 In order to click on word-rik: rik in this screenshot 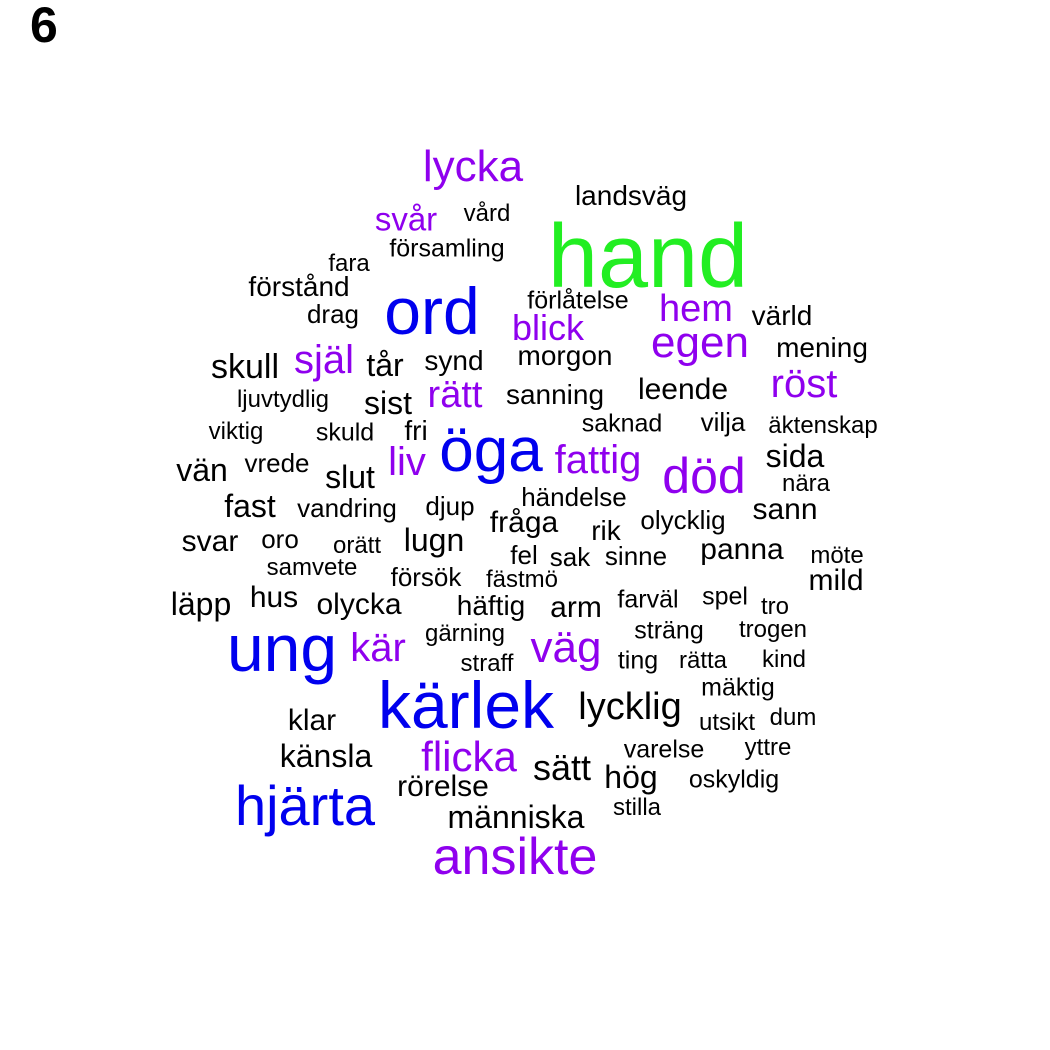, I will do `click(606, 530)`.